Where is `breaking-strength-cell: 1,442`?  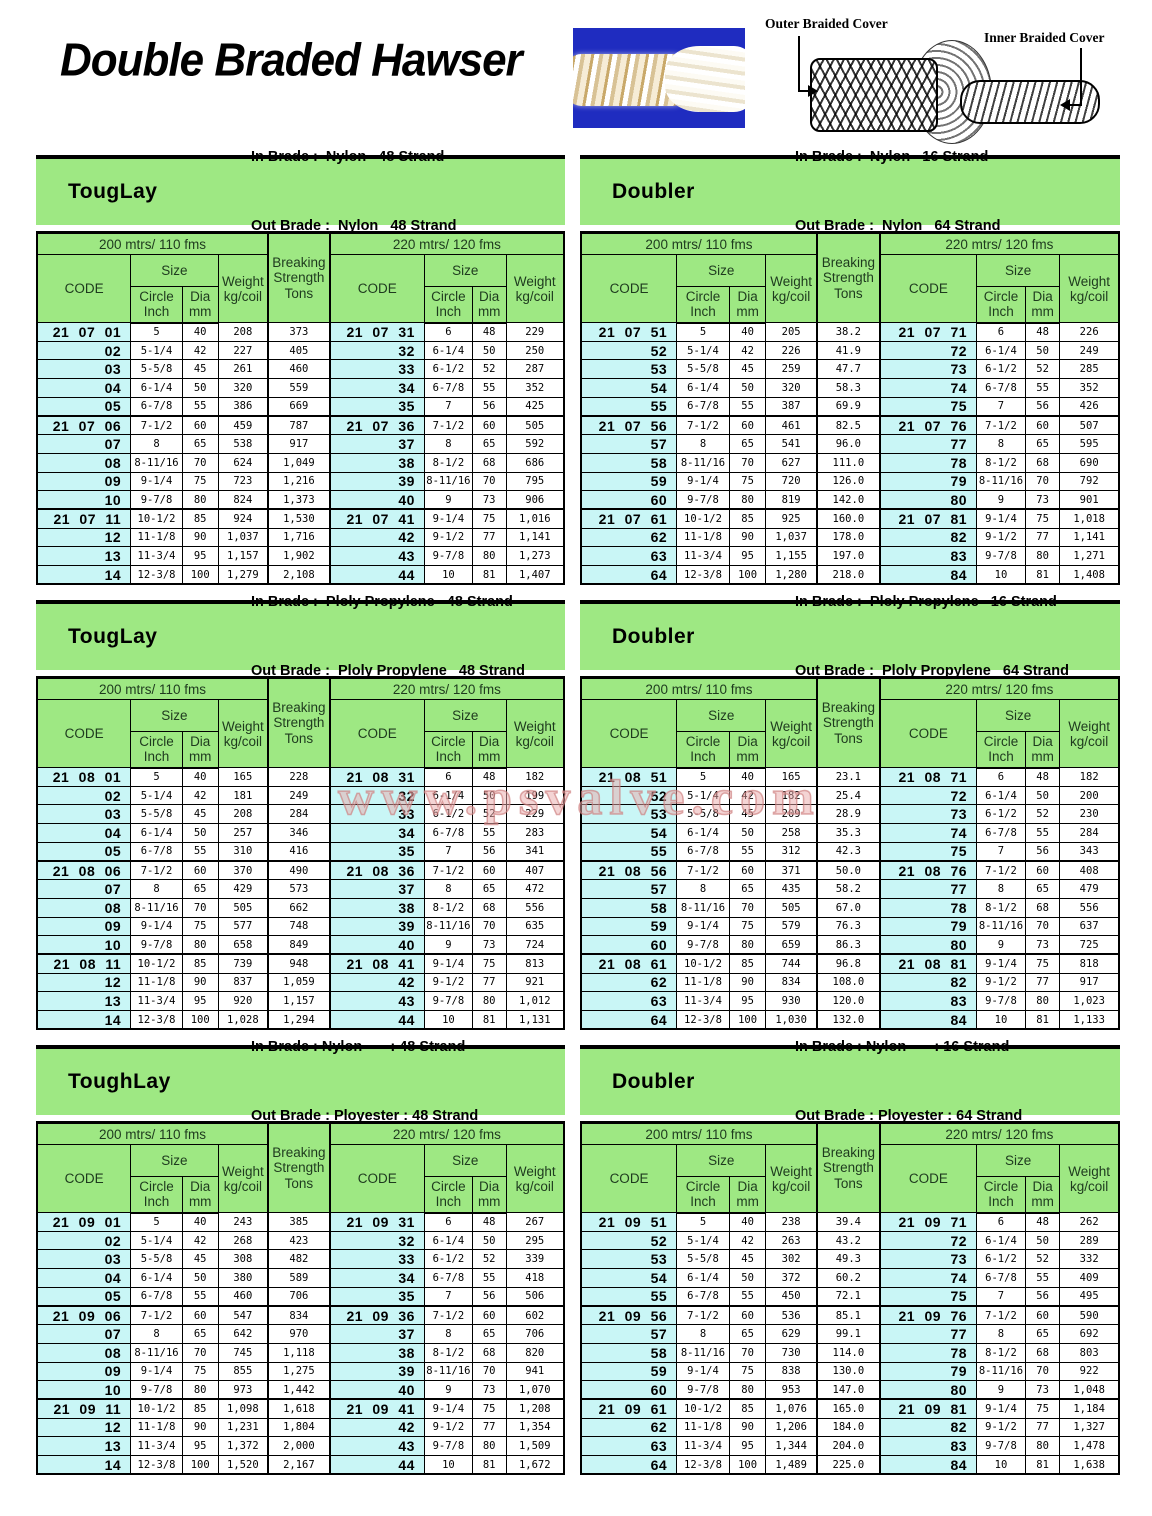
breaking-strength-cell: 1,442 is located at coordinates (299, 1390).